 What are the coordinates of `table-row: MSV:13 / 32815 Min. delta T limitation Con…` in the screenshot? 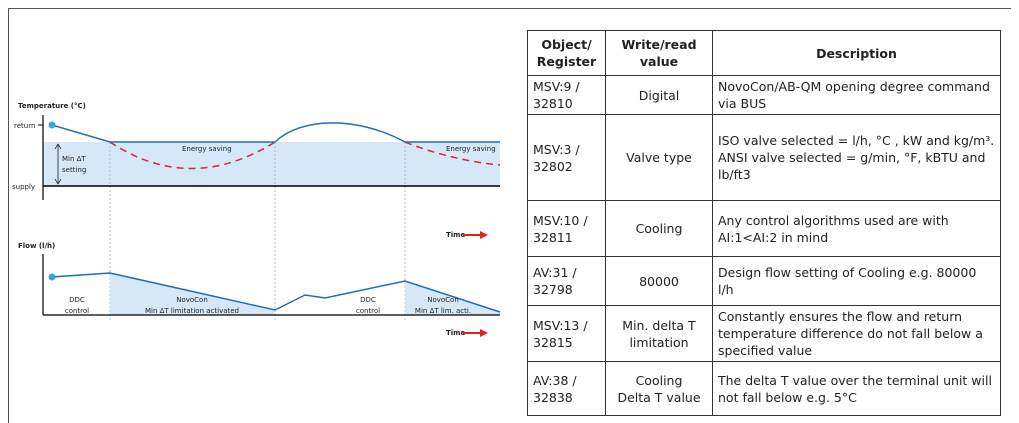 It's located at (764, 333).